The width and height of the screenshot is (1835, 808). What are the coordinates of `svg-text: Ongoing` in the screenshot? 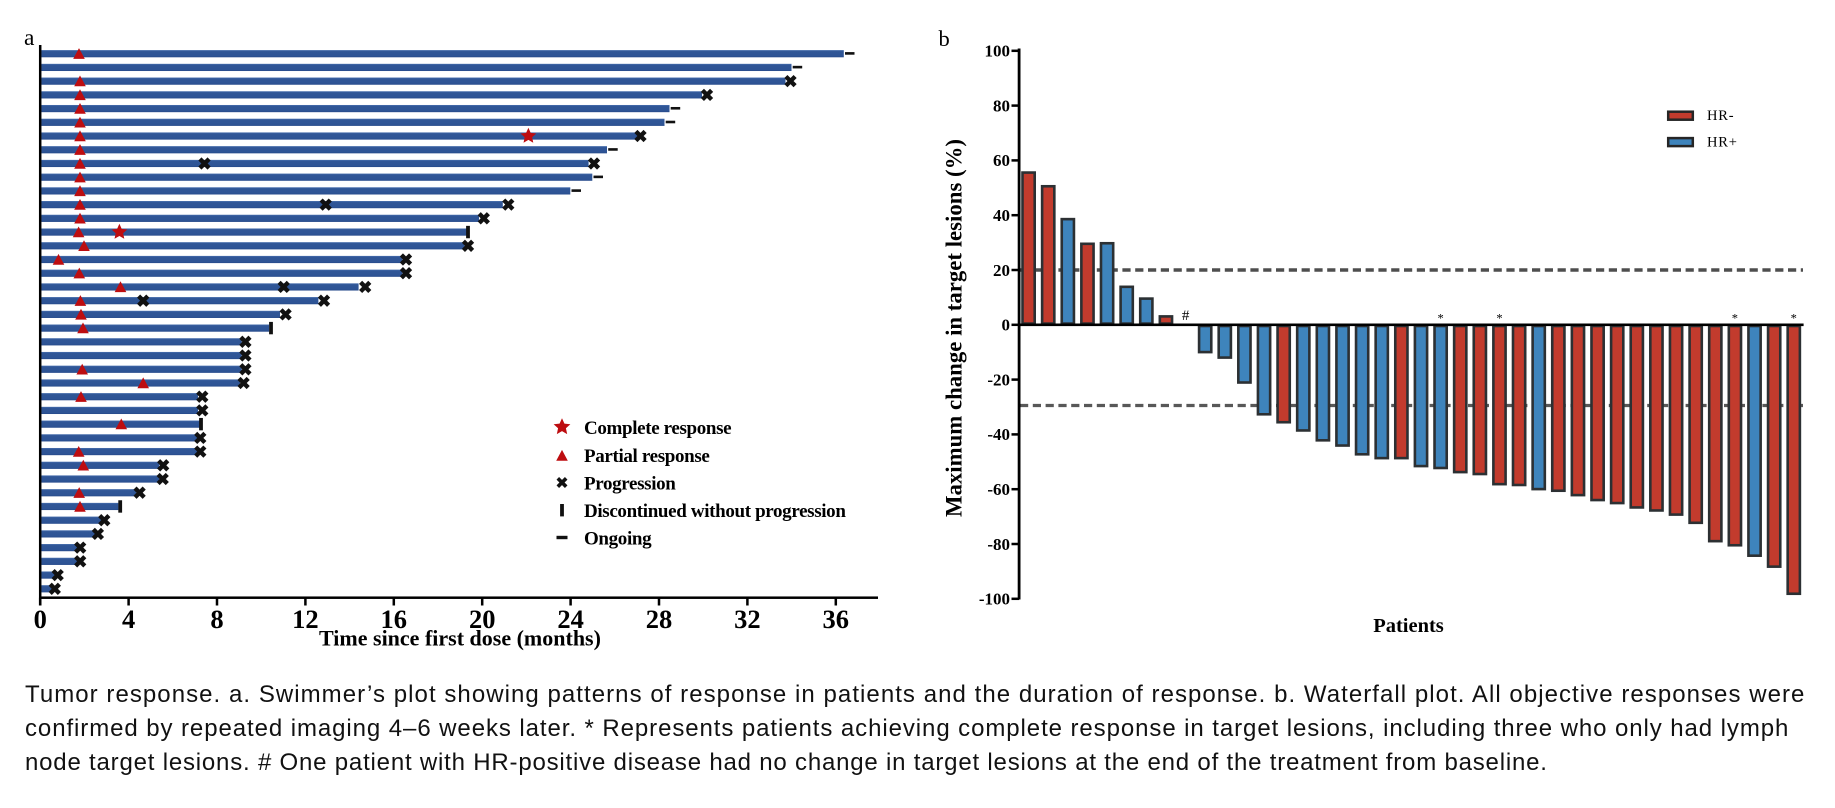 It's located at (618, 539).